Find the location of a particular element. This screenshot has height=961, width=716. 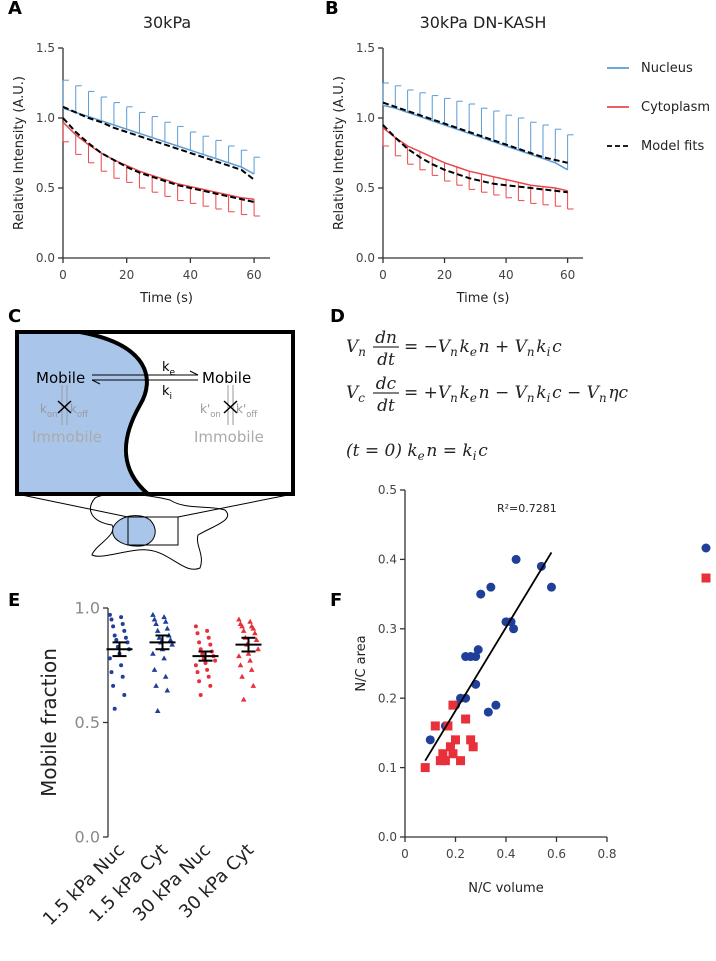

text-part: c is located at coordinates (483, 451).